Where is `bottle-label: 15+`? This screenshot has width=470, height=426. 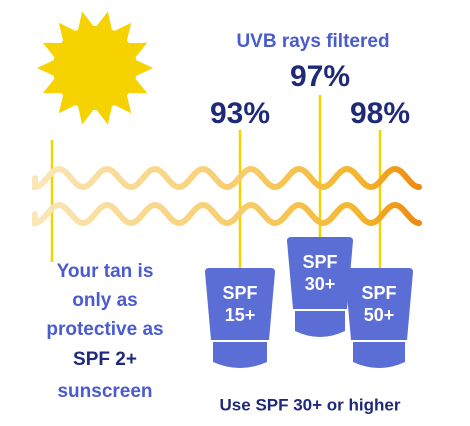 bottle-label: 15+ is located at coordinates (240, 315).